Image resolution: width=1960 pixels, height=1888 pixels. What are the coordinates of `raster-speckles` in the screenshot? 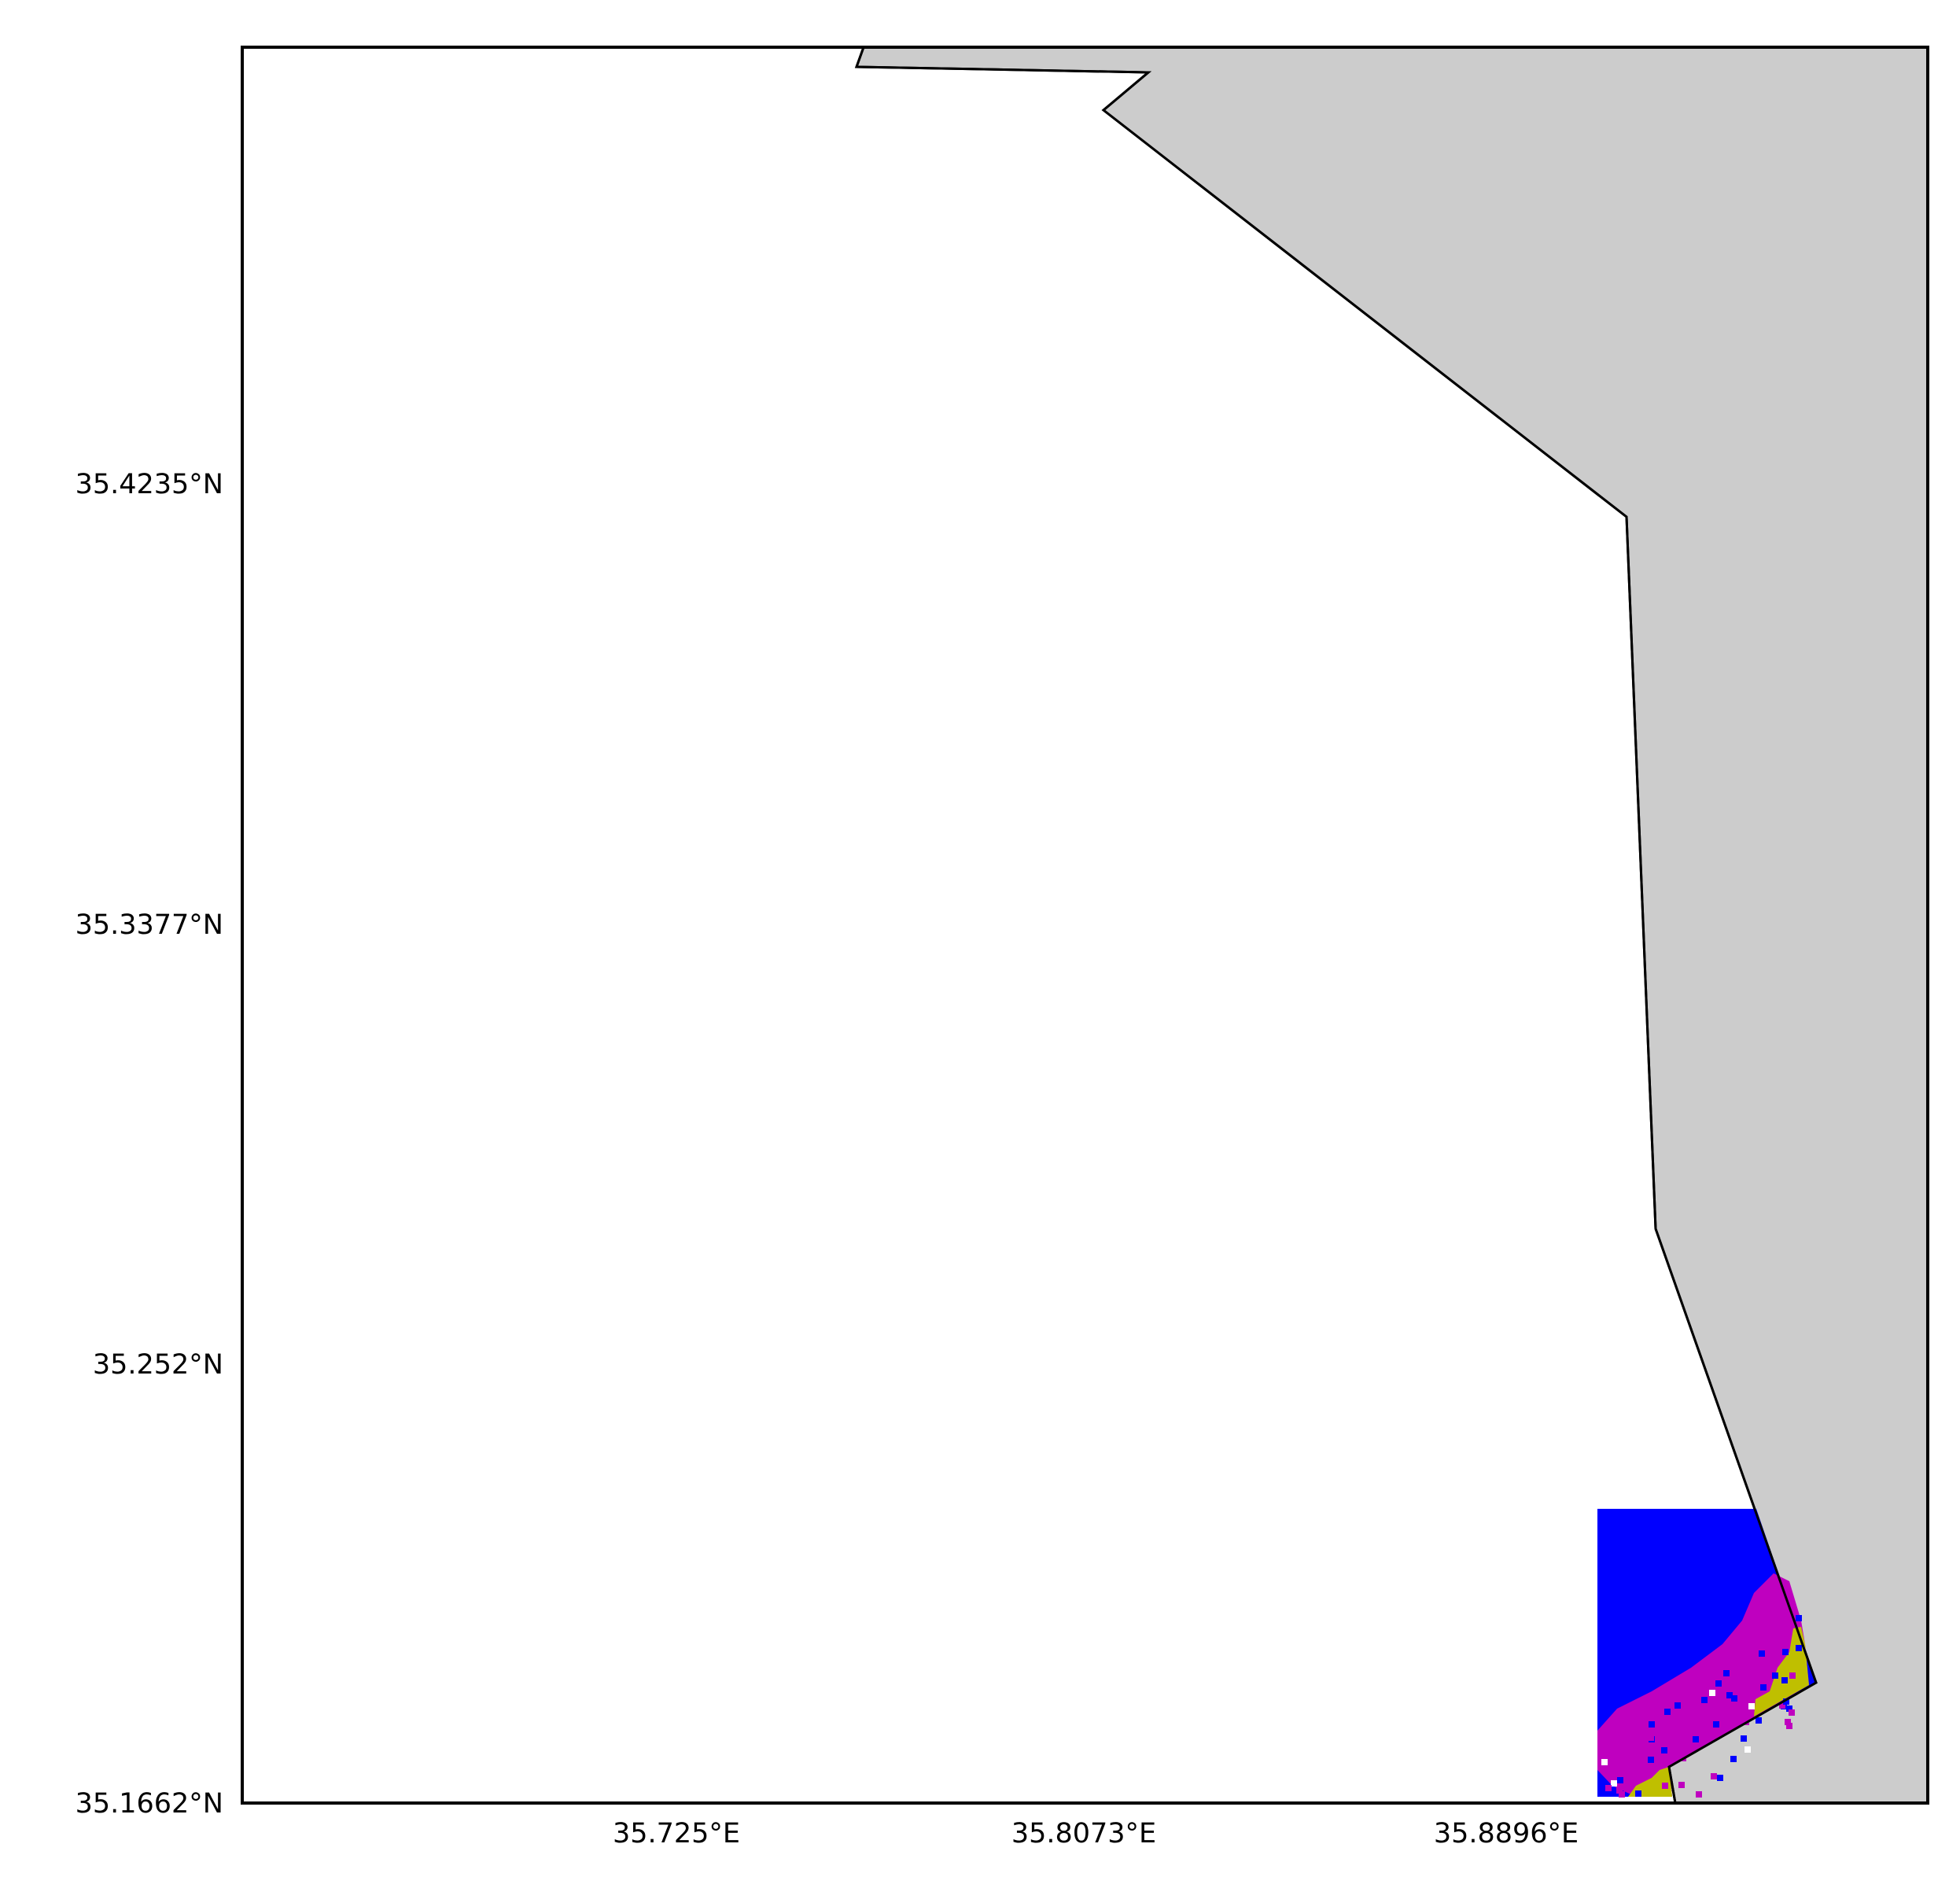 It's located at (1701, 1706).